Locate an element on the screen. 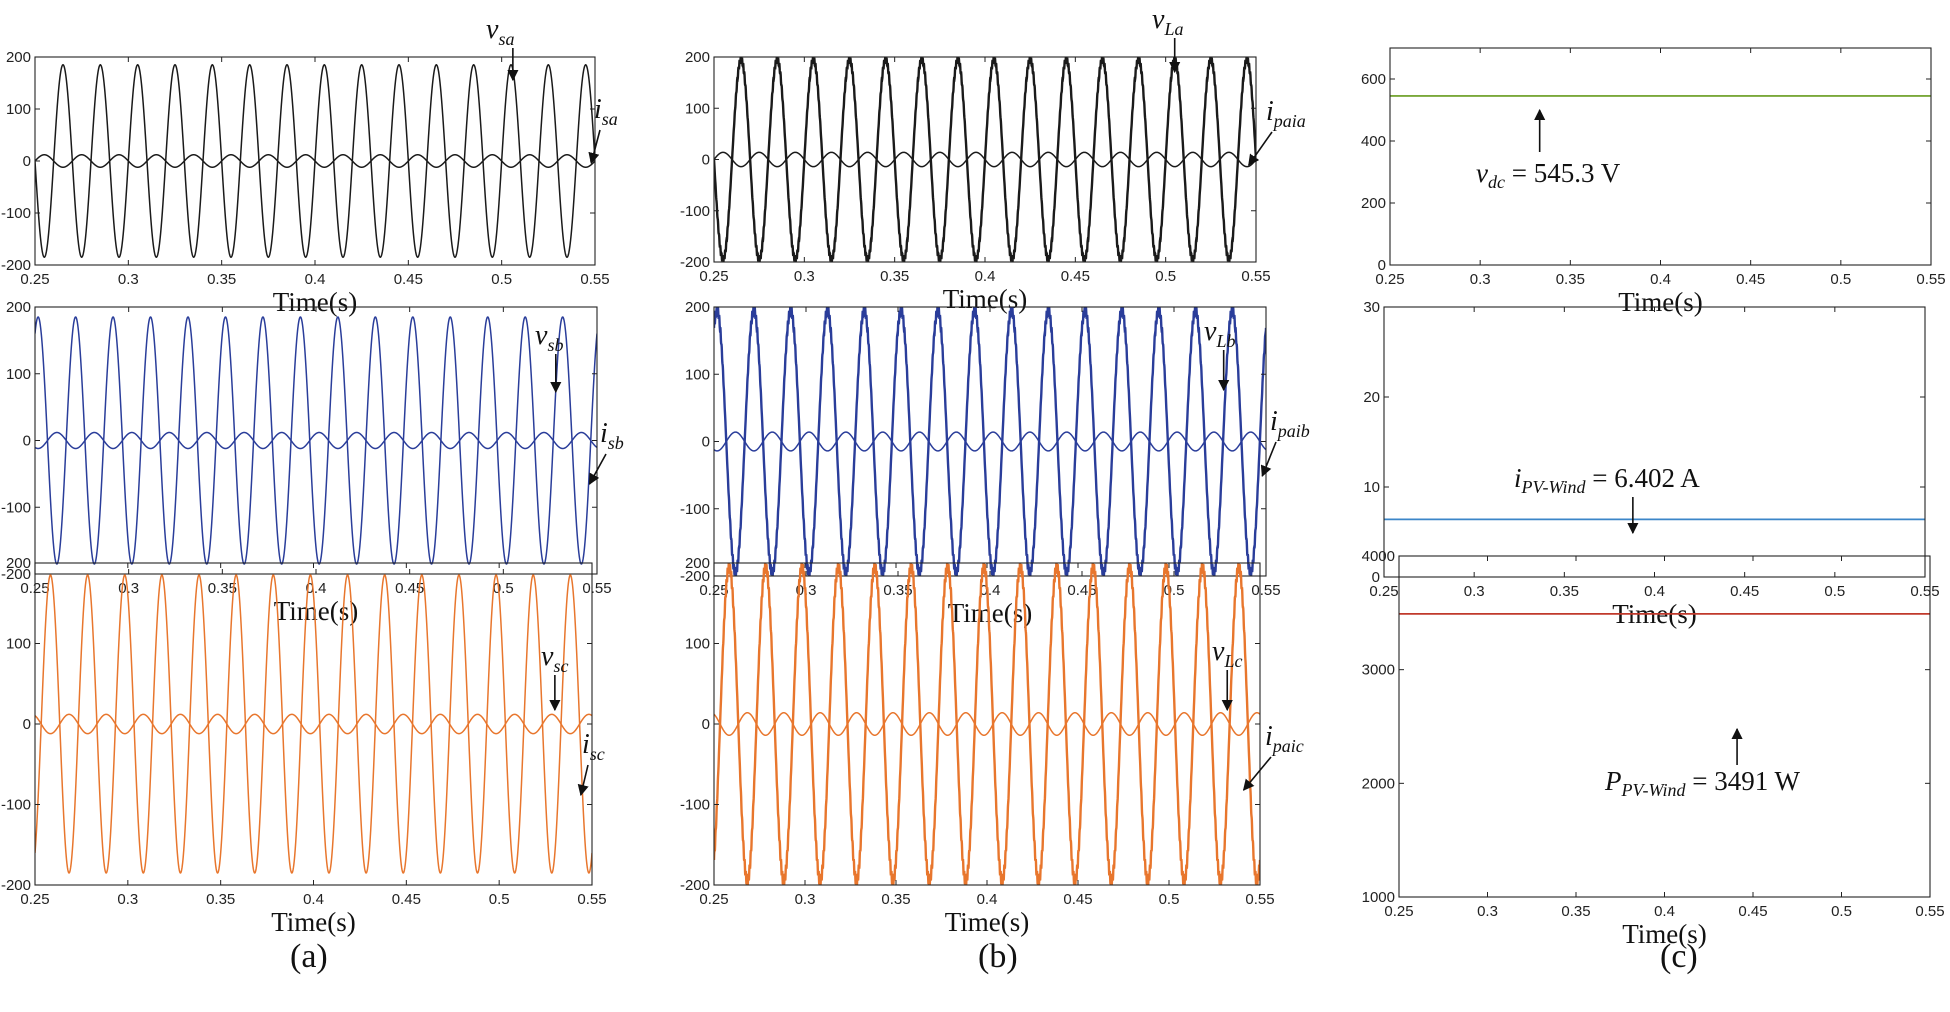 This screenshot has width=1950, height=1012. series-v-sb is located at coordinates (316, 440).